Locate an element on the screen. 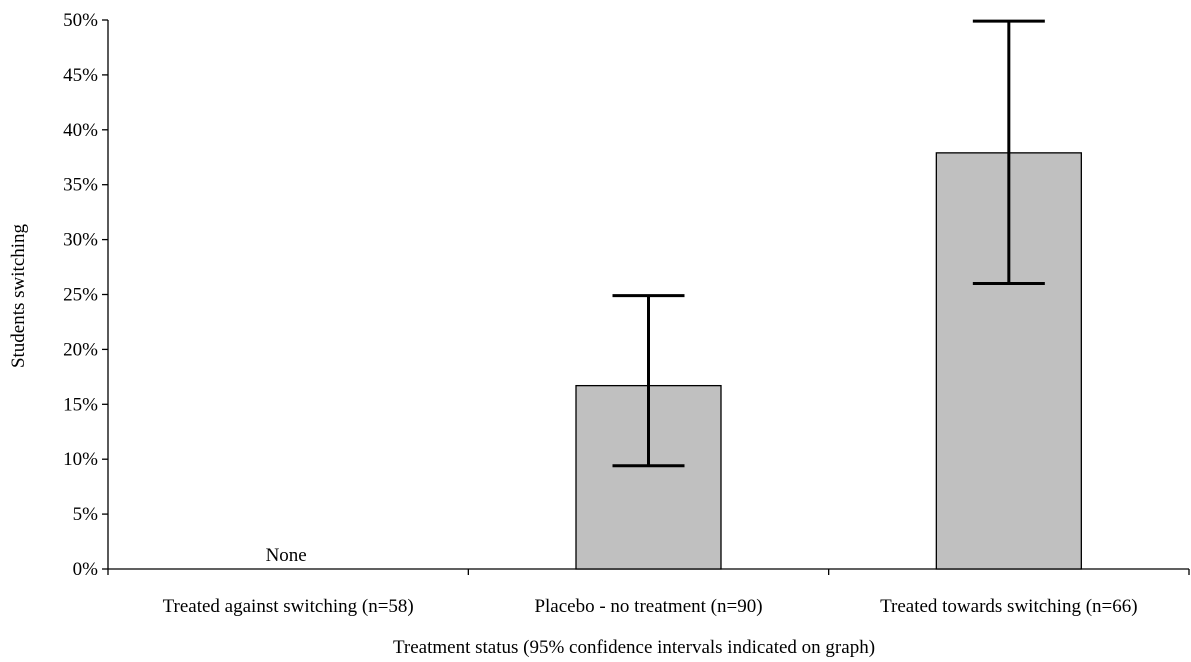 This screenshot has width=1191, height=662. category-label: Treated against switching (n=58) is located at coordinates (288, 606).